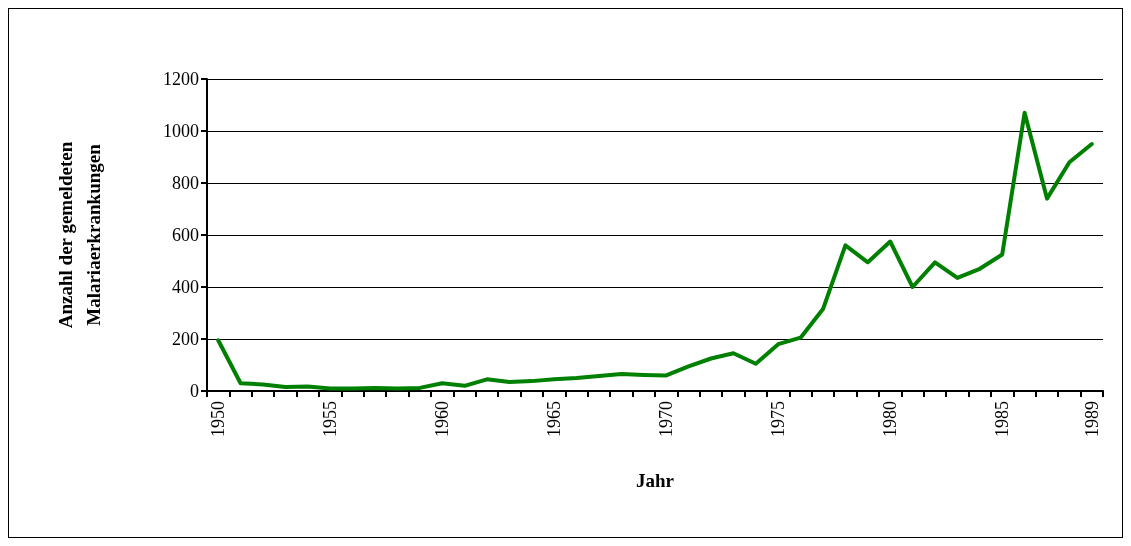 The height and width of the screenshot is (546, 1131). I want to click on x-tick-label: 1950, so click(218, 419).